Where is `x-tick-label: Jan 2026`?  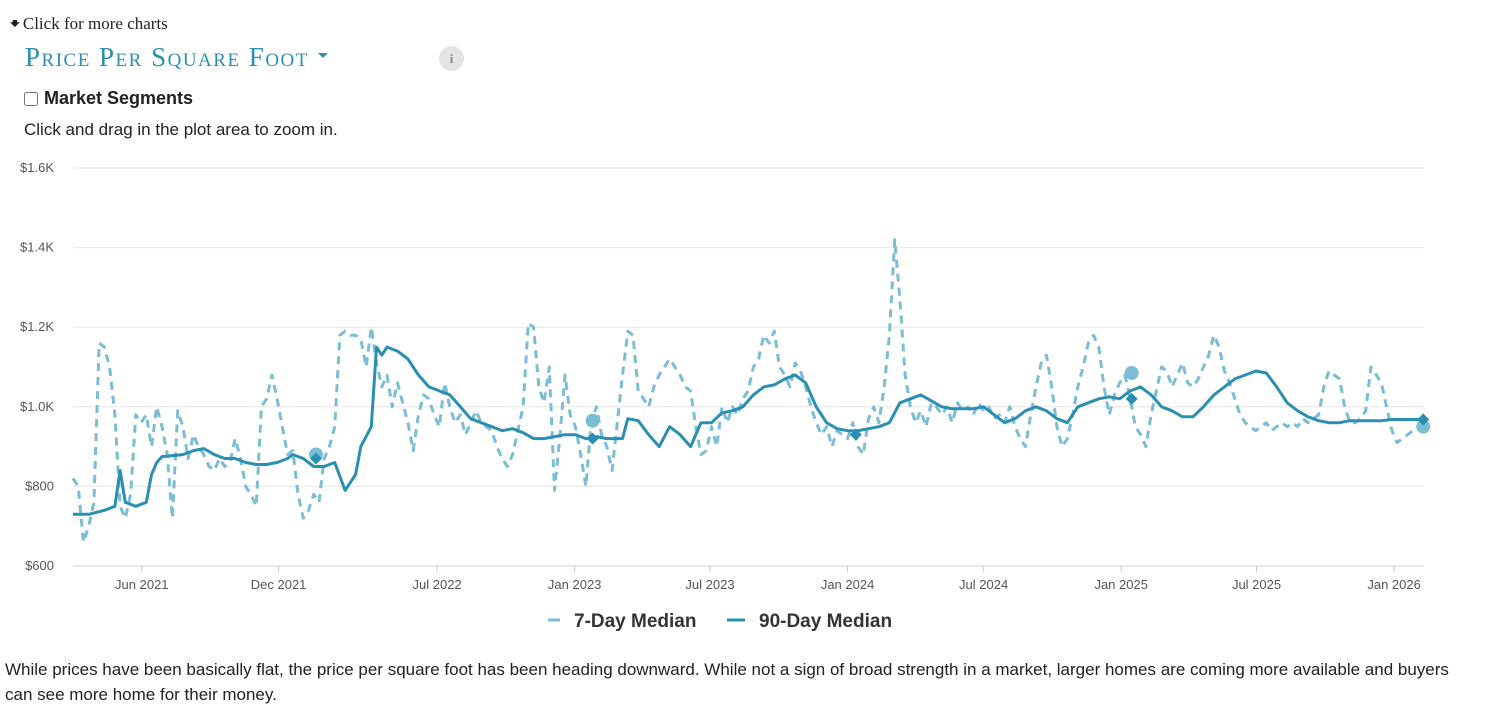 x-tick-label: Jan 2026 is located at coordinates (1394, 584).